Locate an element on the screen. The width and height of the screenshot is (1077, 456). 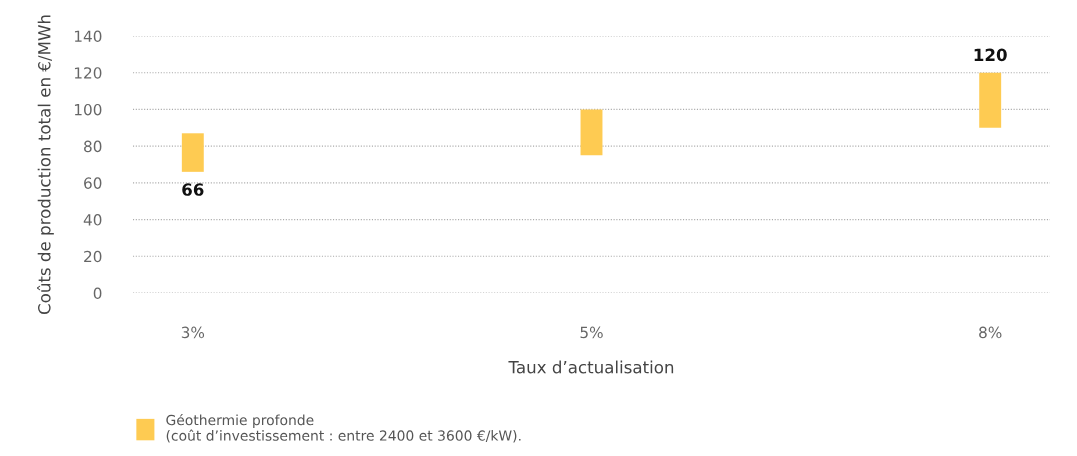
y-tick-label: 80 is located at coordinates (93, 146).